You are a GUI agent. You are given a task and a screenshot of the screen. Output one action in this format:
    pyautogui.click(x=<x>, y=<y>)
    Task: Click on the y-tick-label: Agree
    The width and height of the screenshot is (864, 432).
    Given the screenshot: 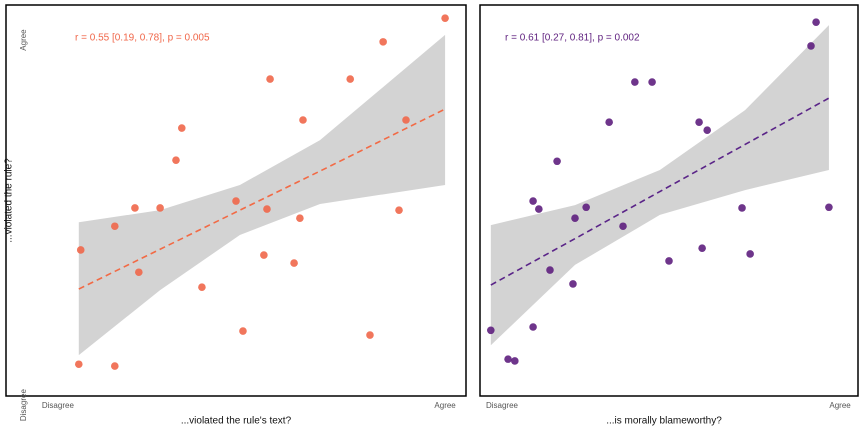 What is the action you would take?
    pyautogui.click(x=23, y=40)
    